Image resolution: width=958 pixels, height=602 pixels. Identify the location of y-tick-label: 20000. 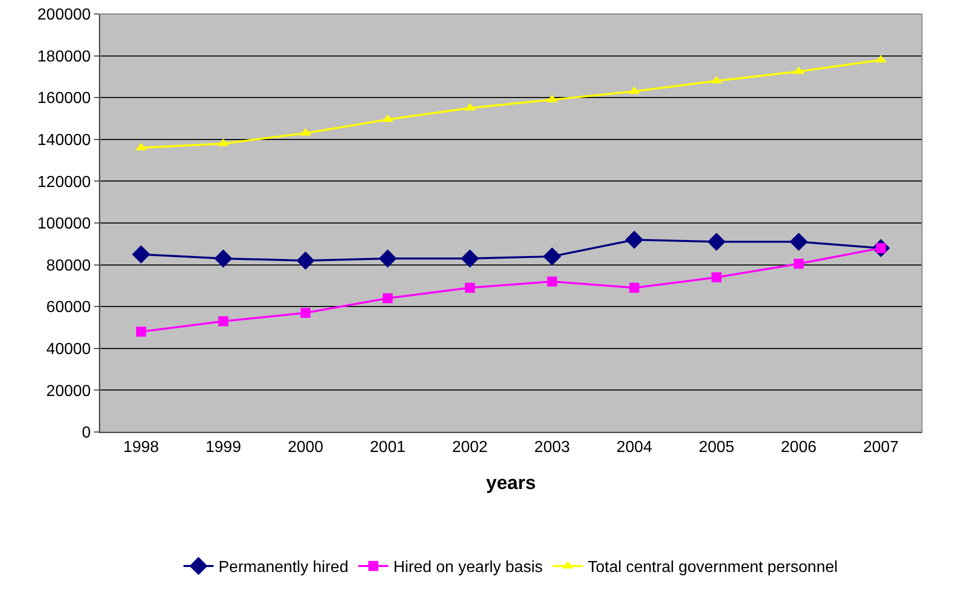
(68, 391).